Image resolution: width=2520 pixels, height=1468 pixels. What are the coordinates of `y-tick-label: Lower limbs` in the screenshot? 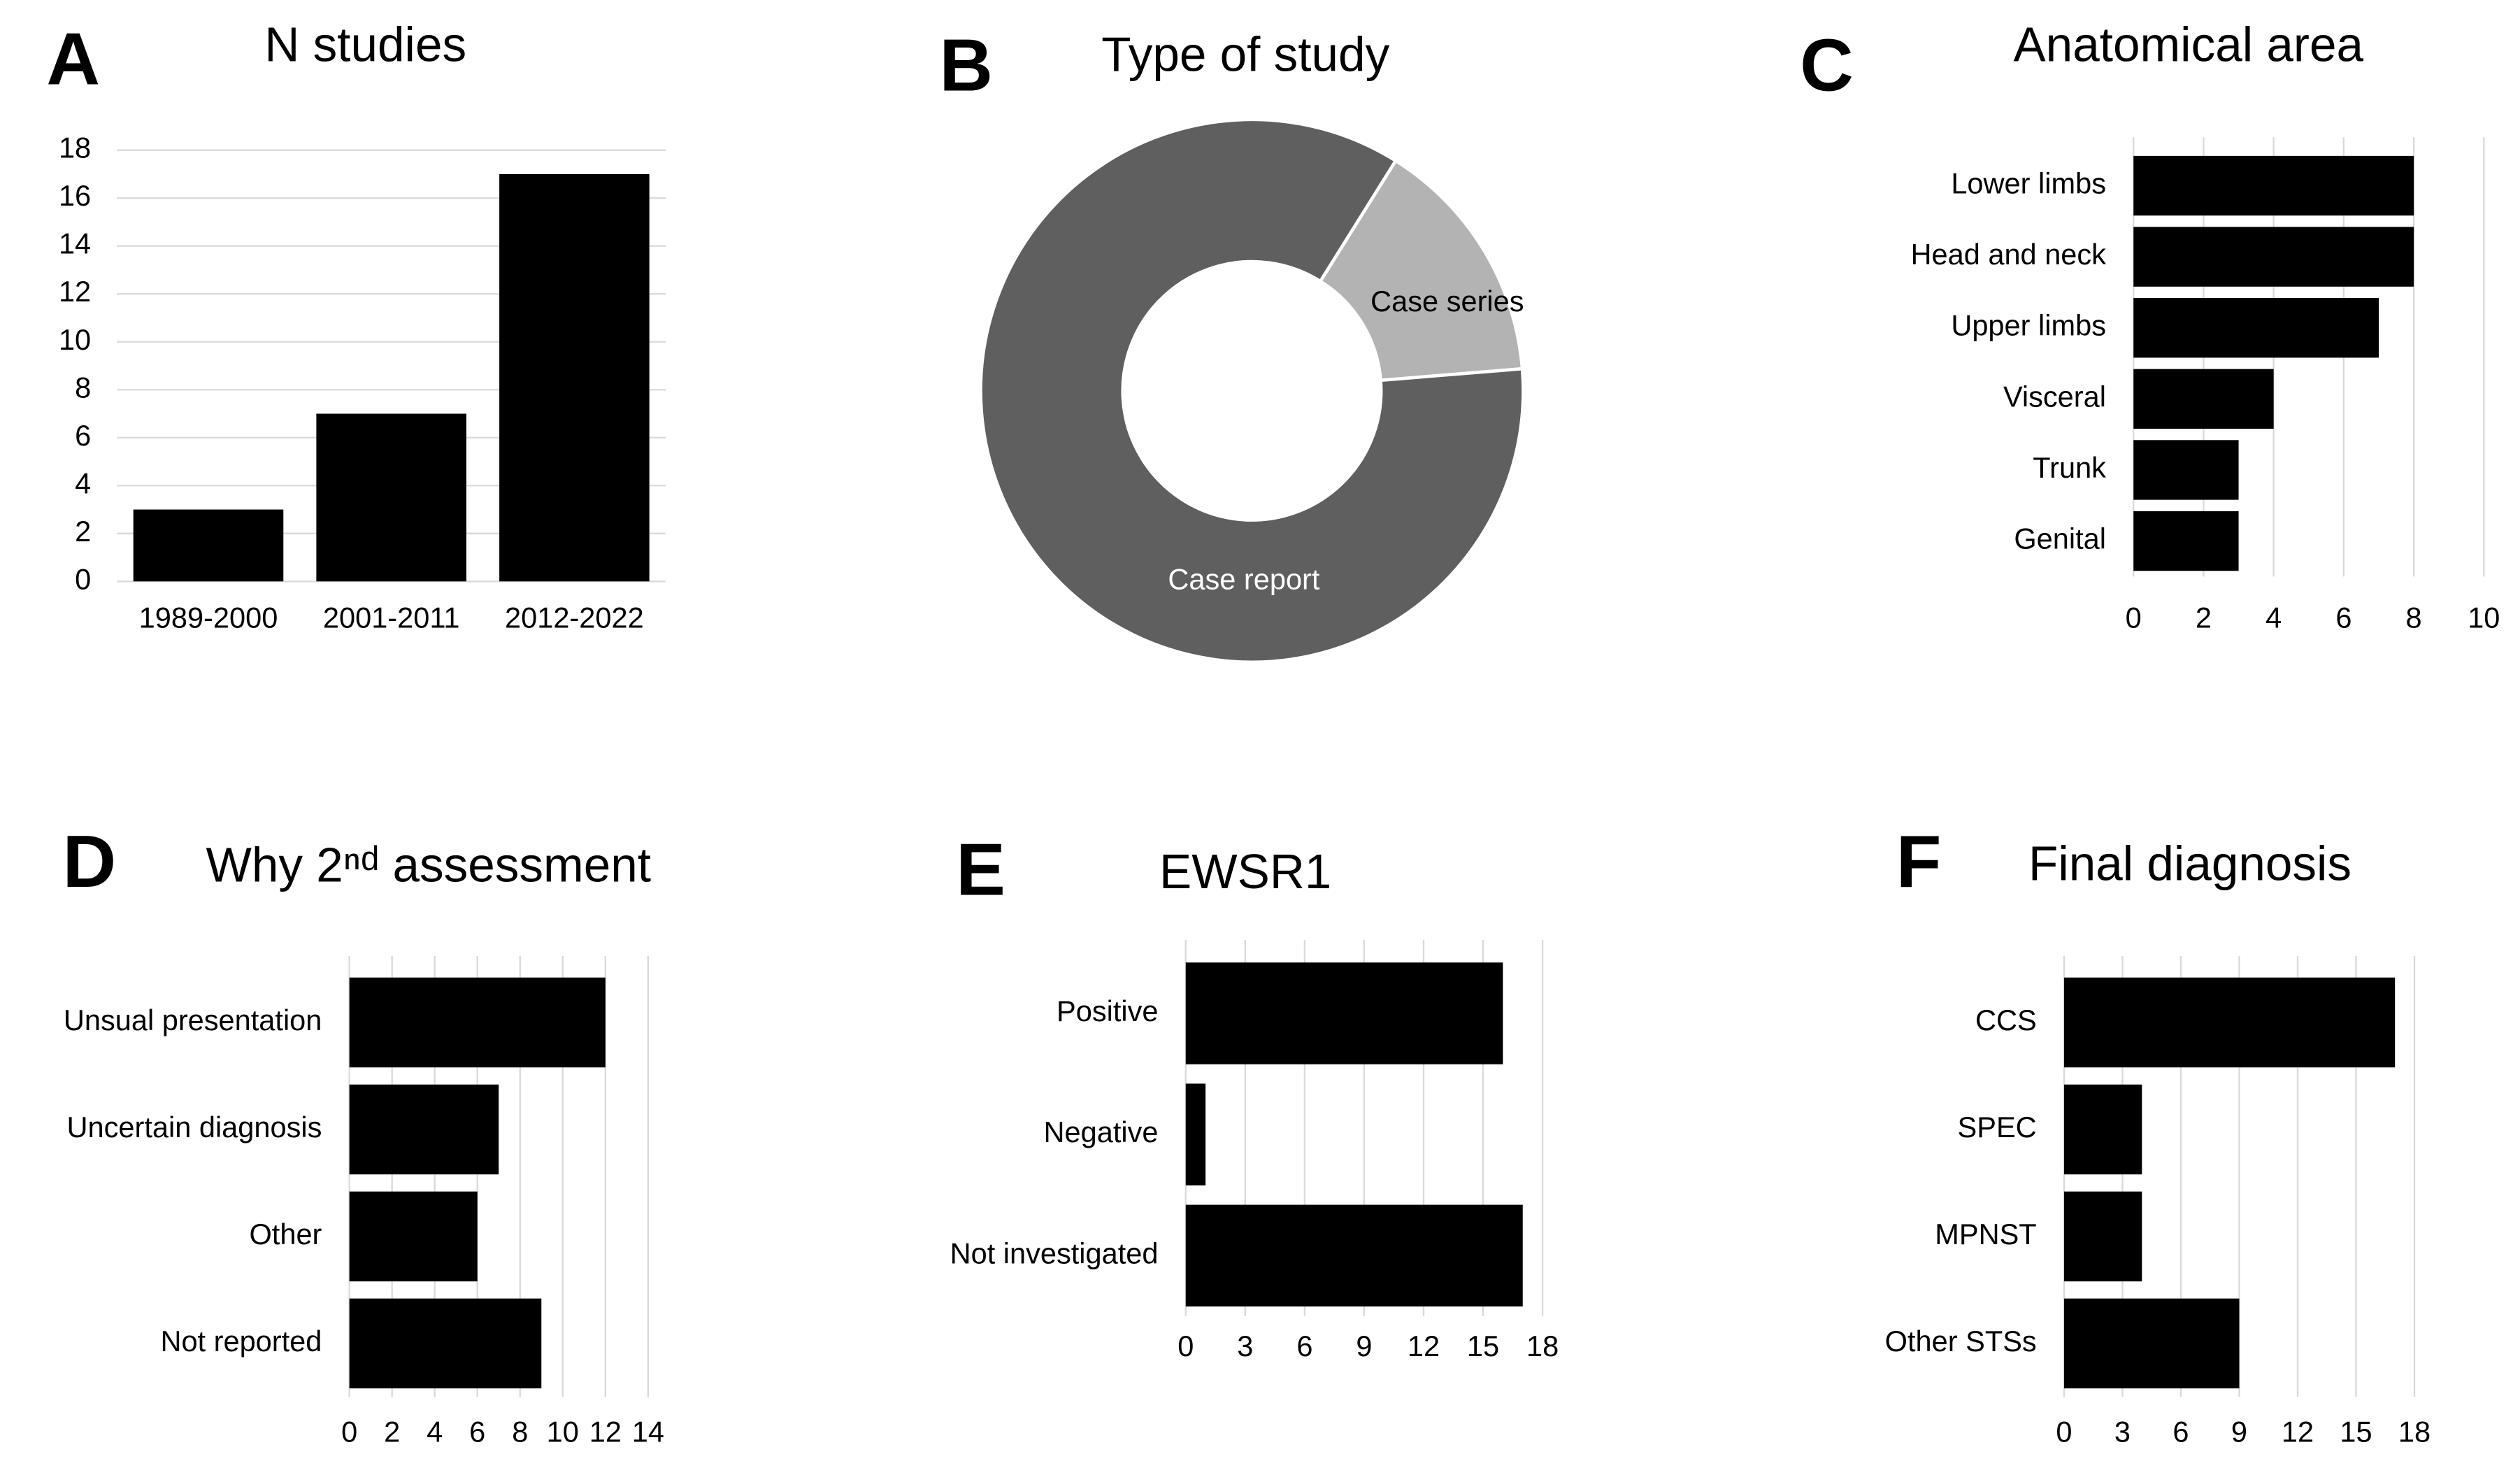 It's located at (2028, 183).